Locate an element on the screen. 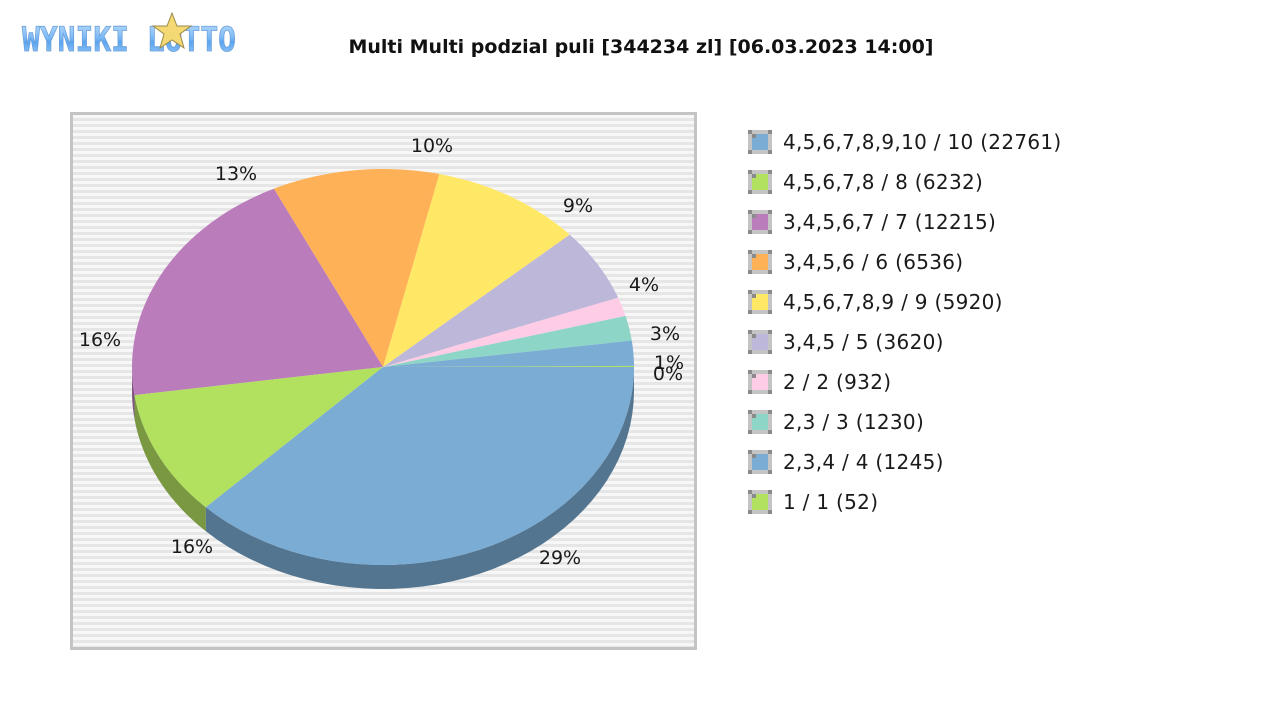  legend-item: 3,4,5 / 5 (3620) is located at coordinates (905, 342).